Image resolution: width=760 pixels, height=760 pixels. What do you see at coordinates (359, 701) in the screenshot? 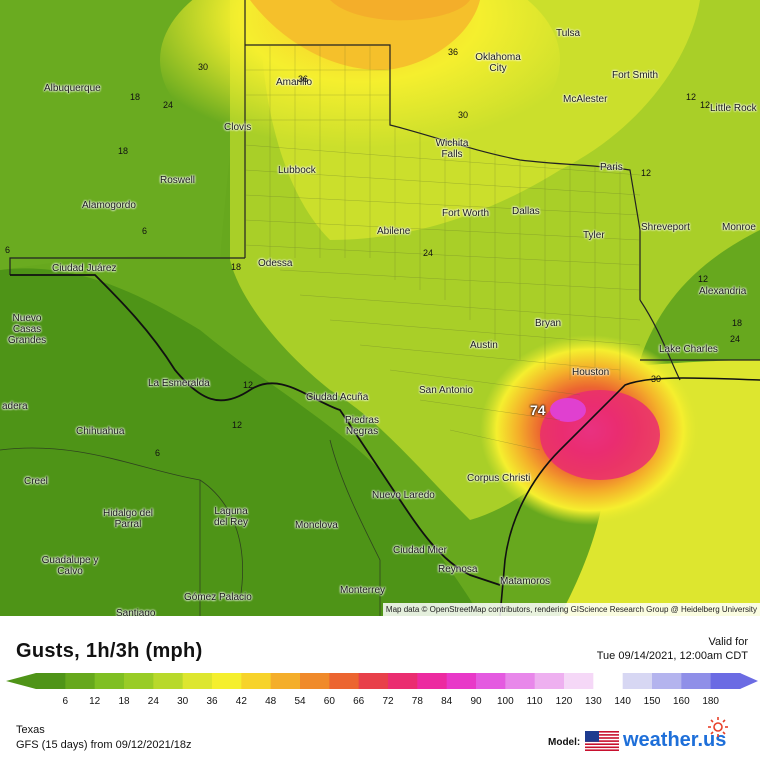
I see `colorbar-tick-label: 66` at bounding box center [359, 701].